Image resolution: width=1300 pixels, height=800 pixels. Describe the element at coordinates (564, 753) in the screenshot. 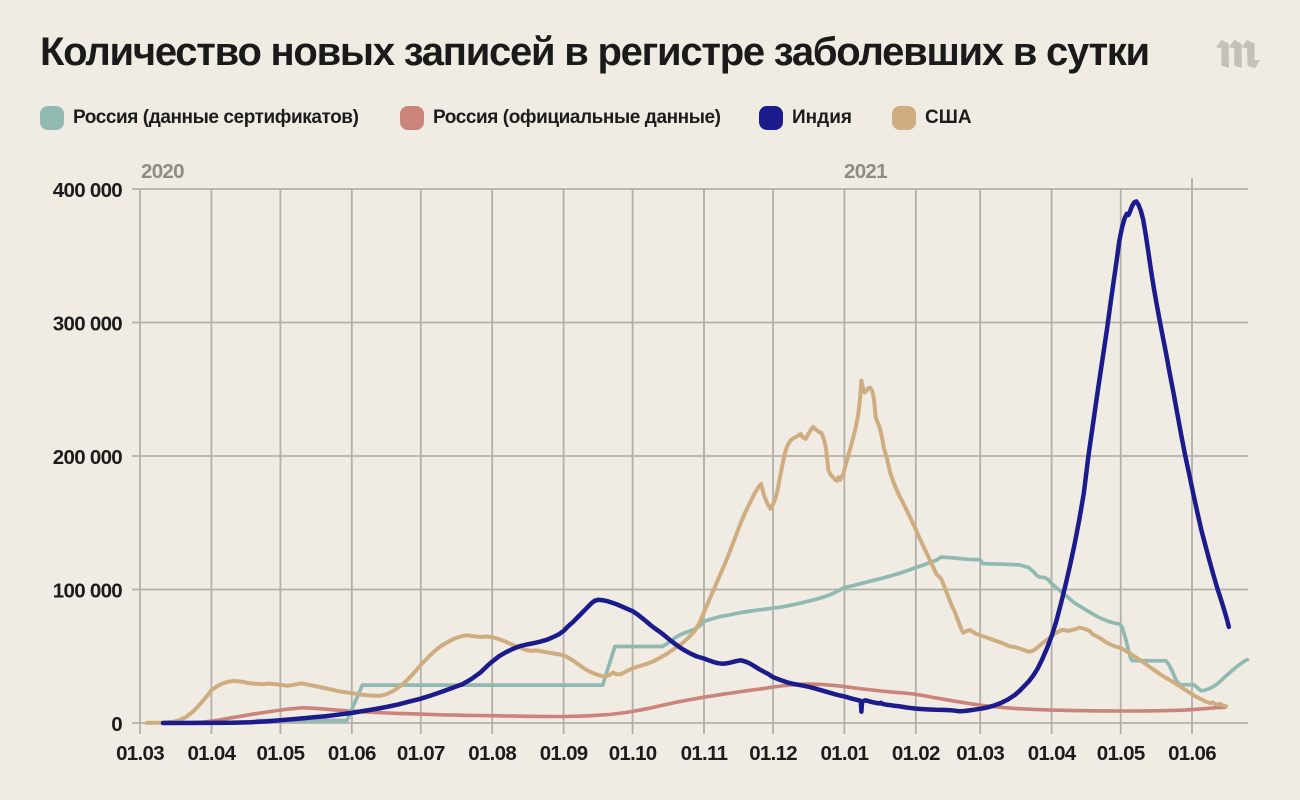

I see `svg-text: 01.09` at that location.